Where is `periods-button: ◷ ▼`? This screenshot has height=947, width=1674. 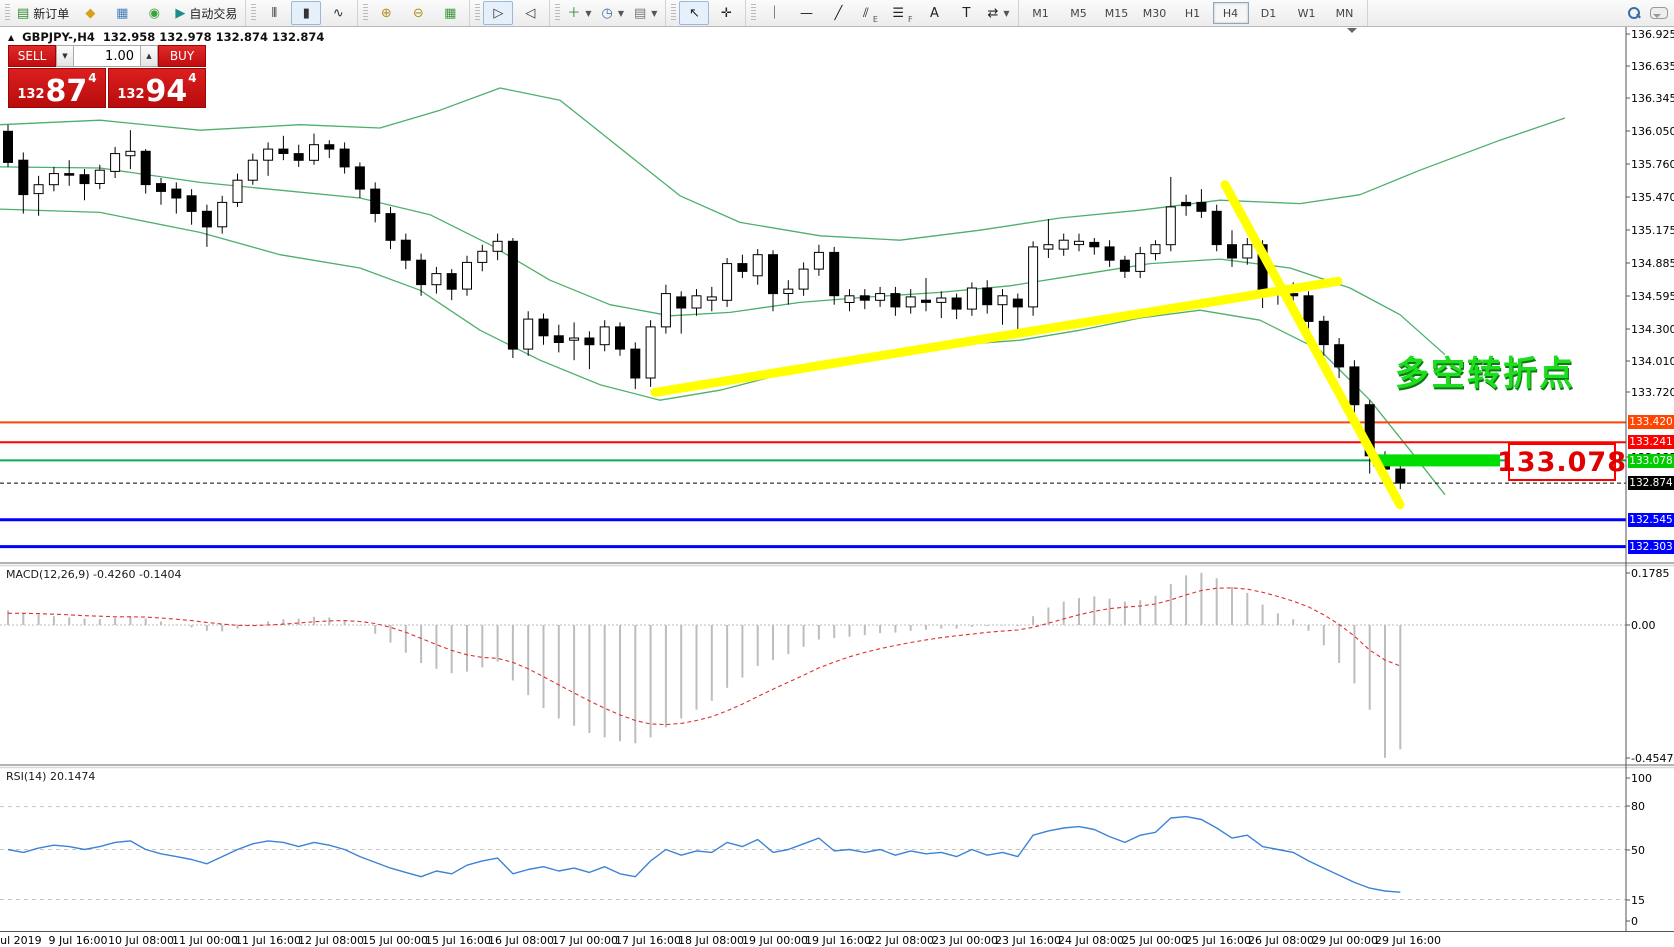
periods-button: ◷ ▼ is located at coordinates (613, 13).